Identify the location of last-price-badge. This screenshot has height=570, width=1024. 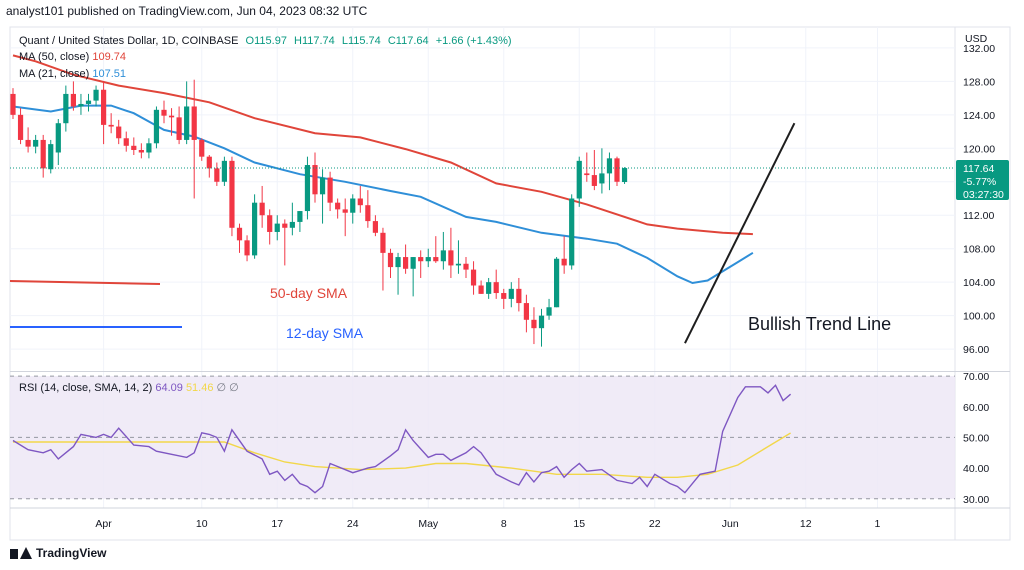
(982, 180).